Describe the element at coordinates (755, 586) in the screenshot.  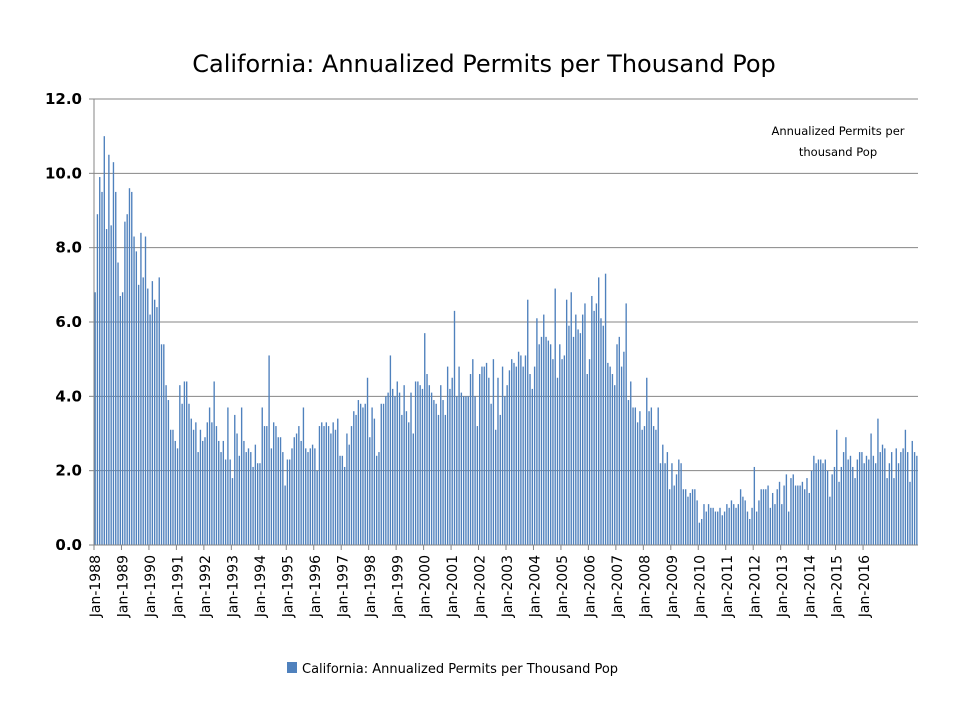
I see `x-tick-label: Jan-2012` at that location.